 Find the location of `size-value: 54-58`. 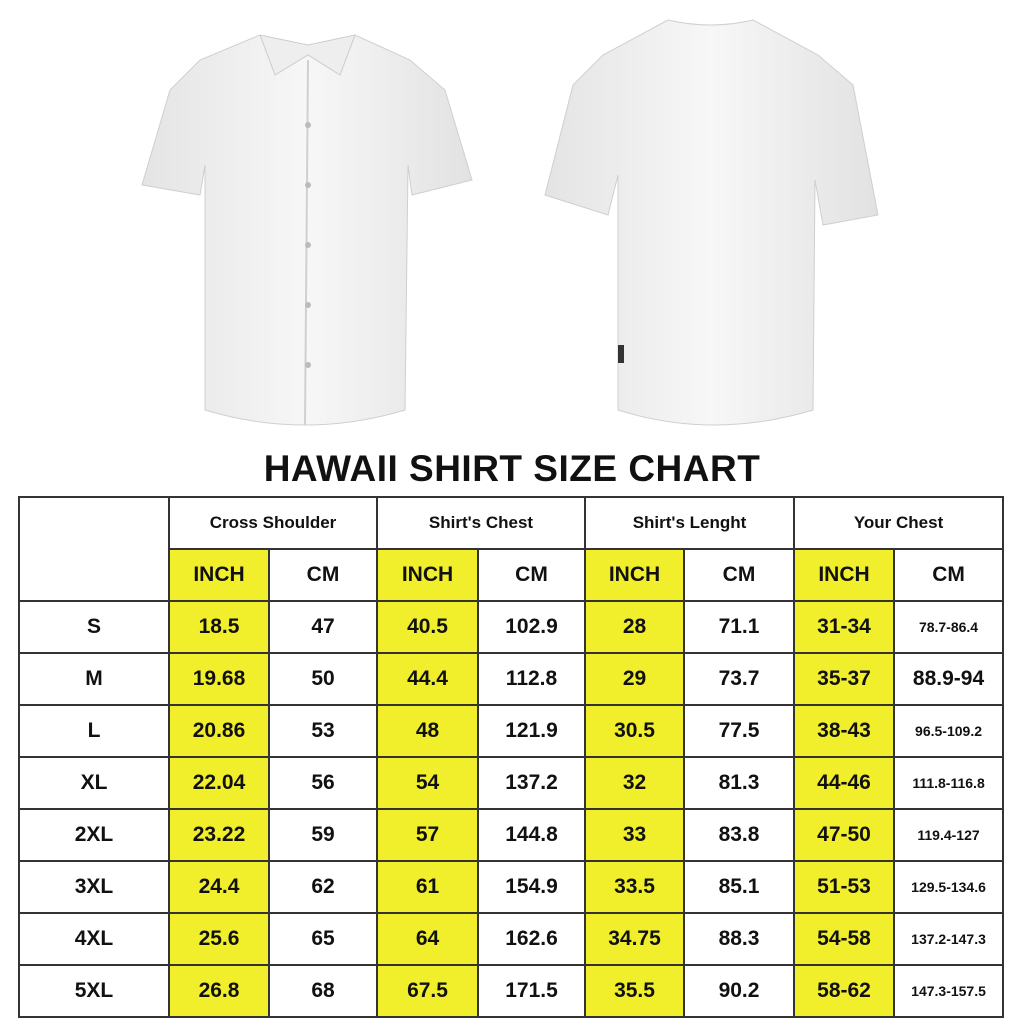

size-value: 54-58 is located at coordinates (844, 939).